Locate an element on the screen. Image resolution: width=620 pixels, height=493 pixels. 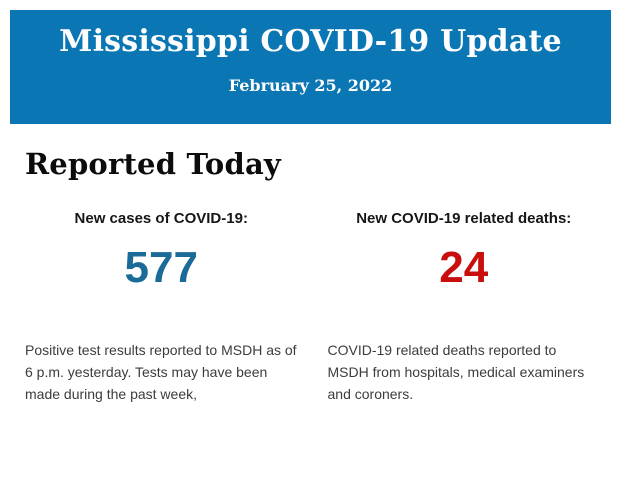
section-heading: Reported Today is located at coordinates (153, 164).